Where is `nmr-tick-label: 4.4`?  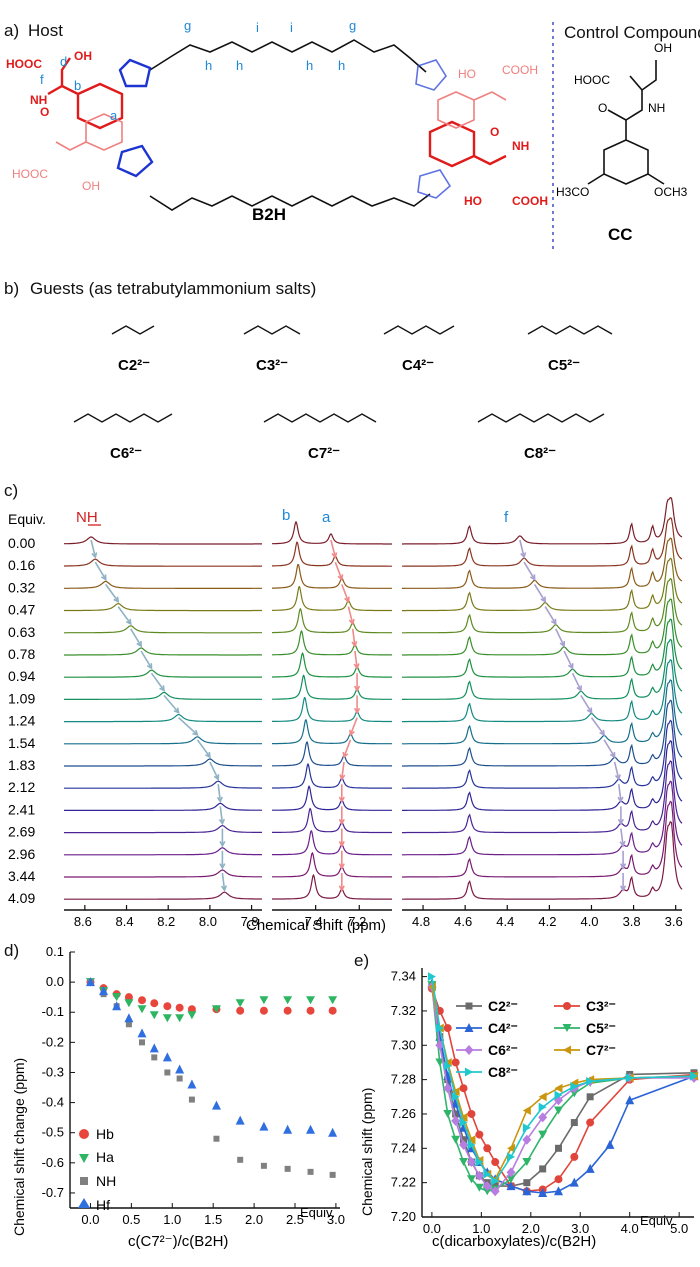 nmr-tick-label: 4.4 is located at coordinates (505, 921).